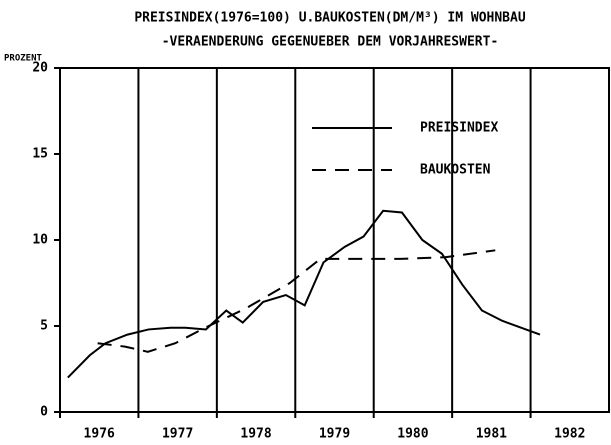  Describe the element at coordinates (412, 434) in the screenshot. I see `x-tick-label: 1980` at that location.